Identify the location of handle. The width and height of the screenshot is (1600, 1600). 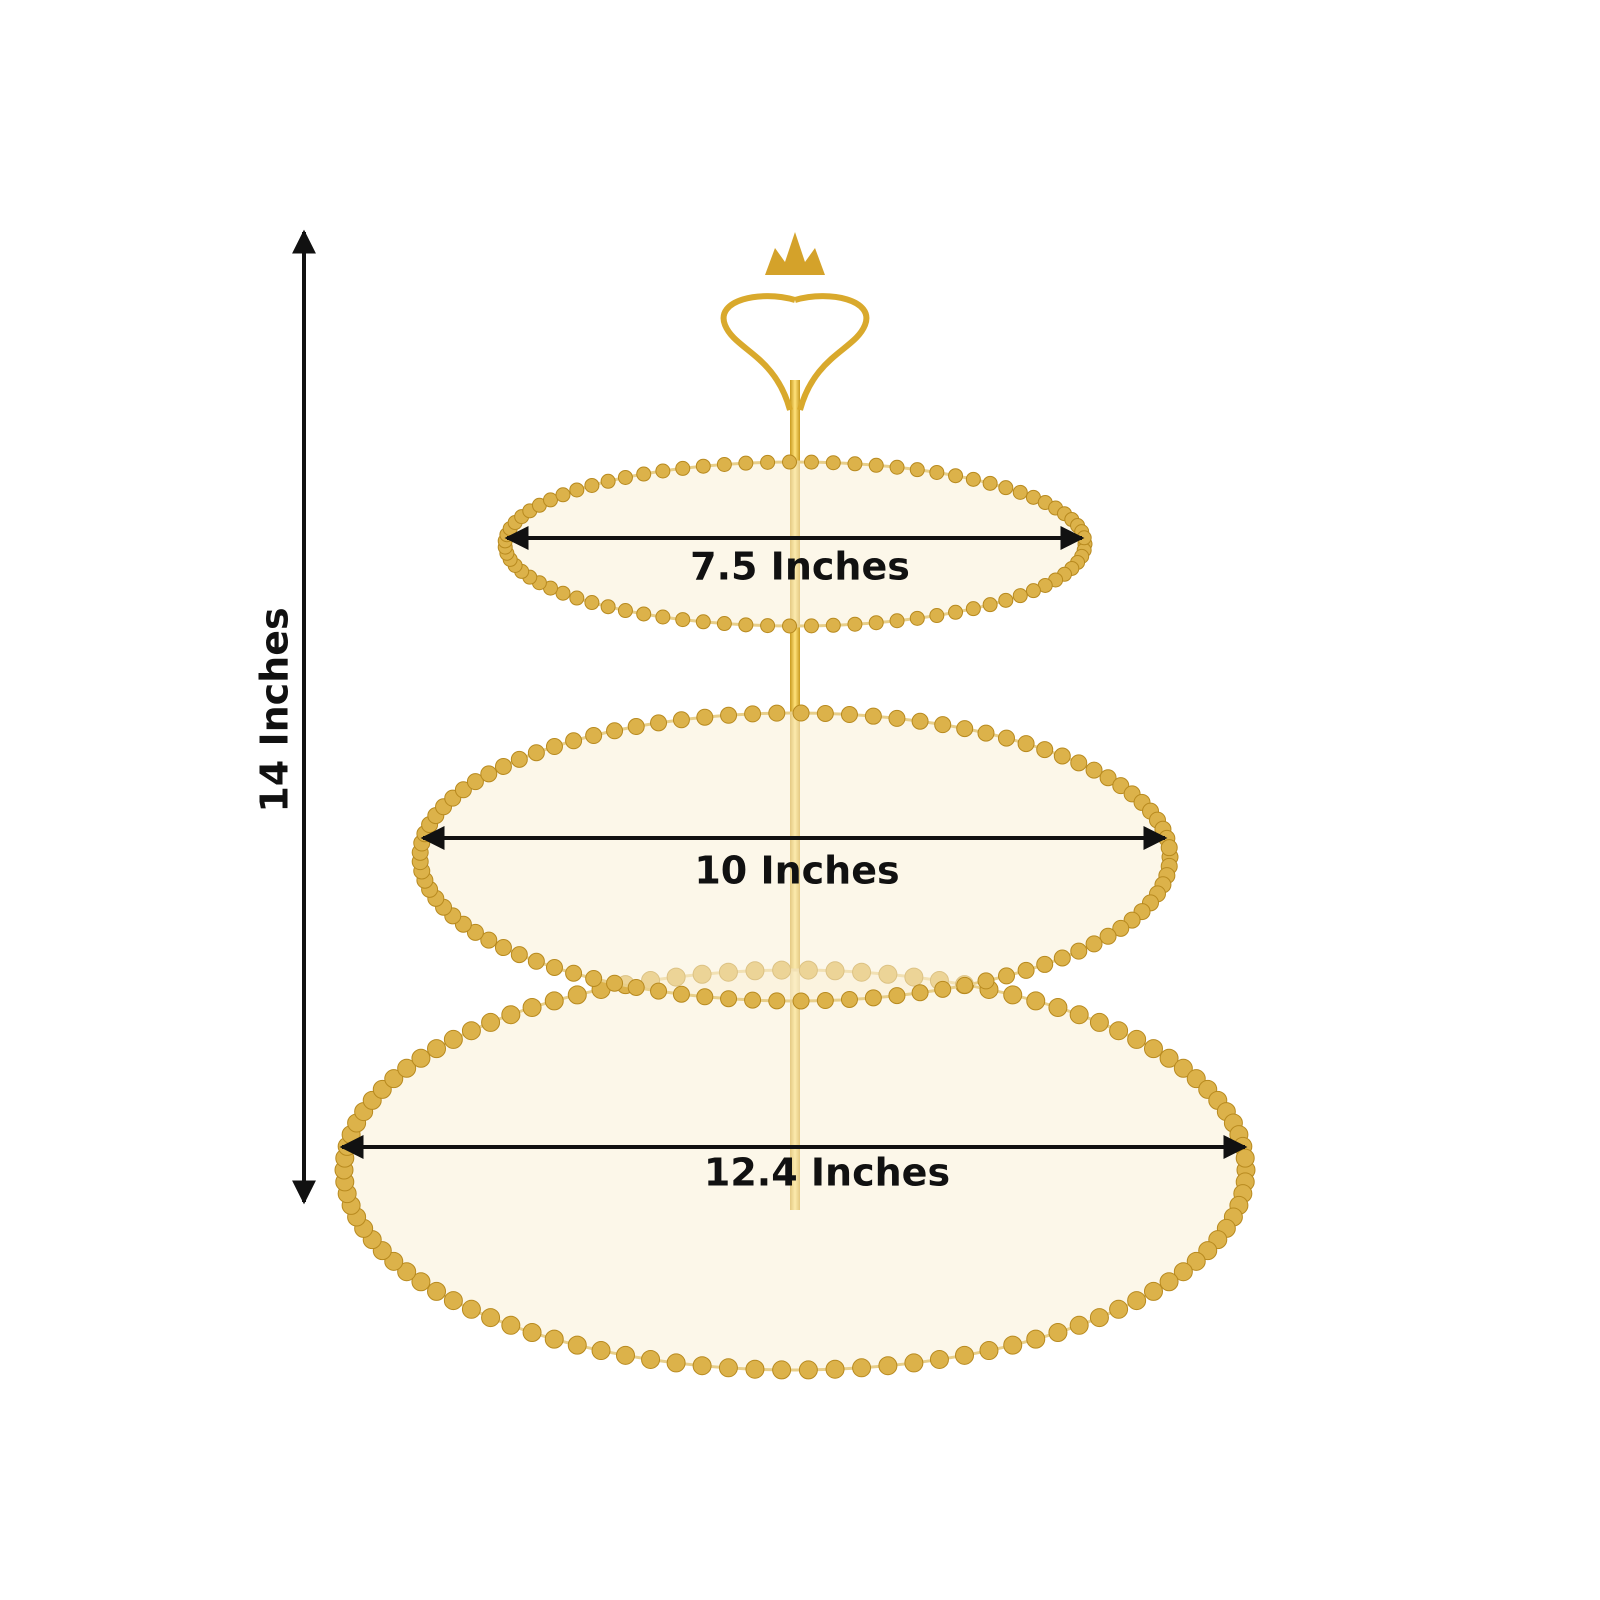
(795, 352).